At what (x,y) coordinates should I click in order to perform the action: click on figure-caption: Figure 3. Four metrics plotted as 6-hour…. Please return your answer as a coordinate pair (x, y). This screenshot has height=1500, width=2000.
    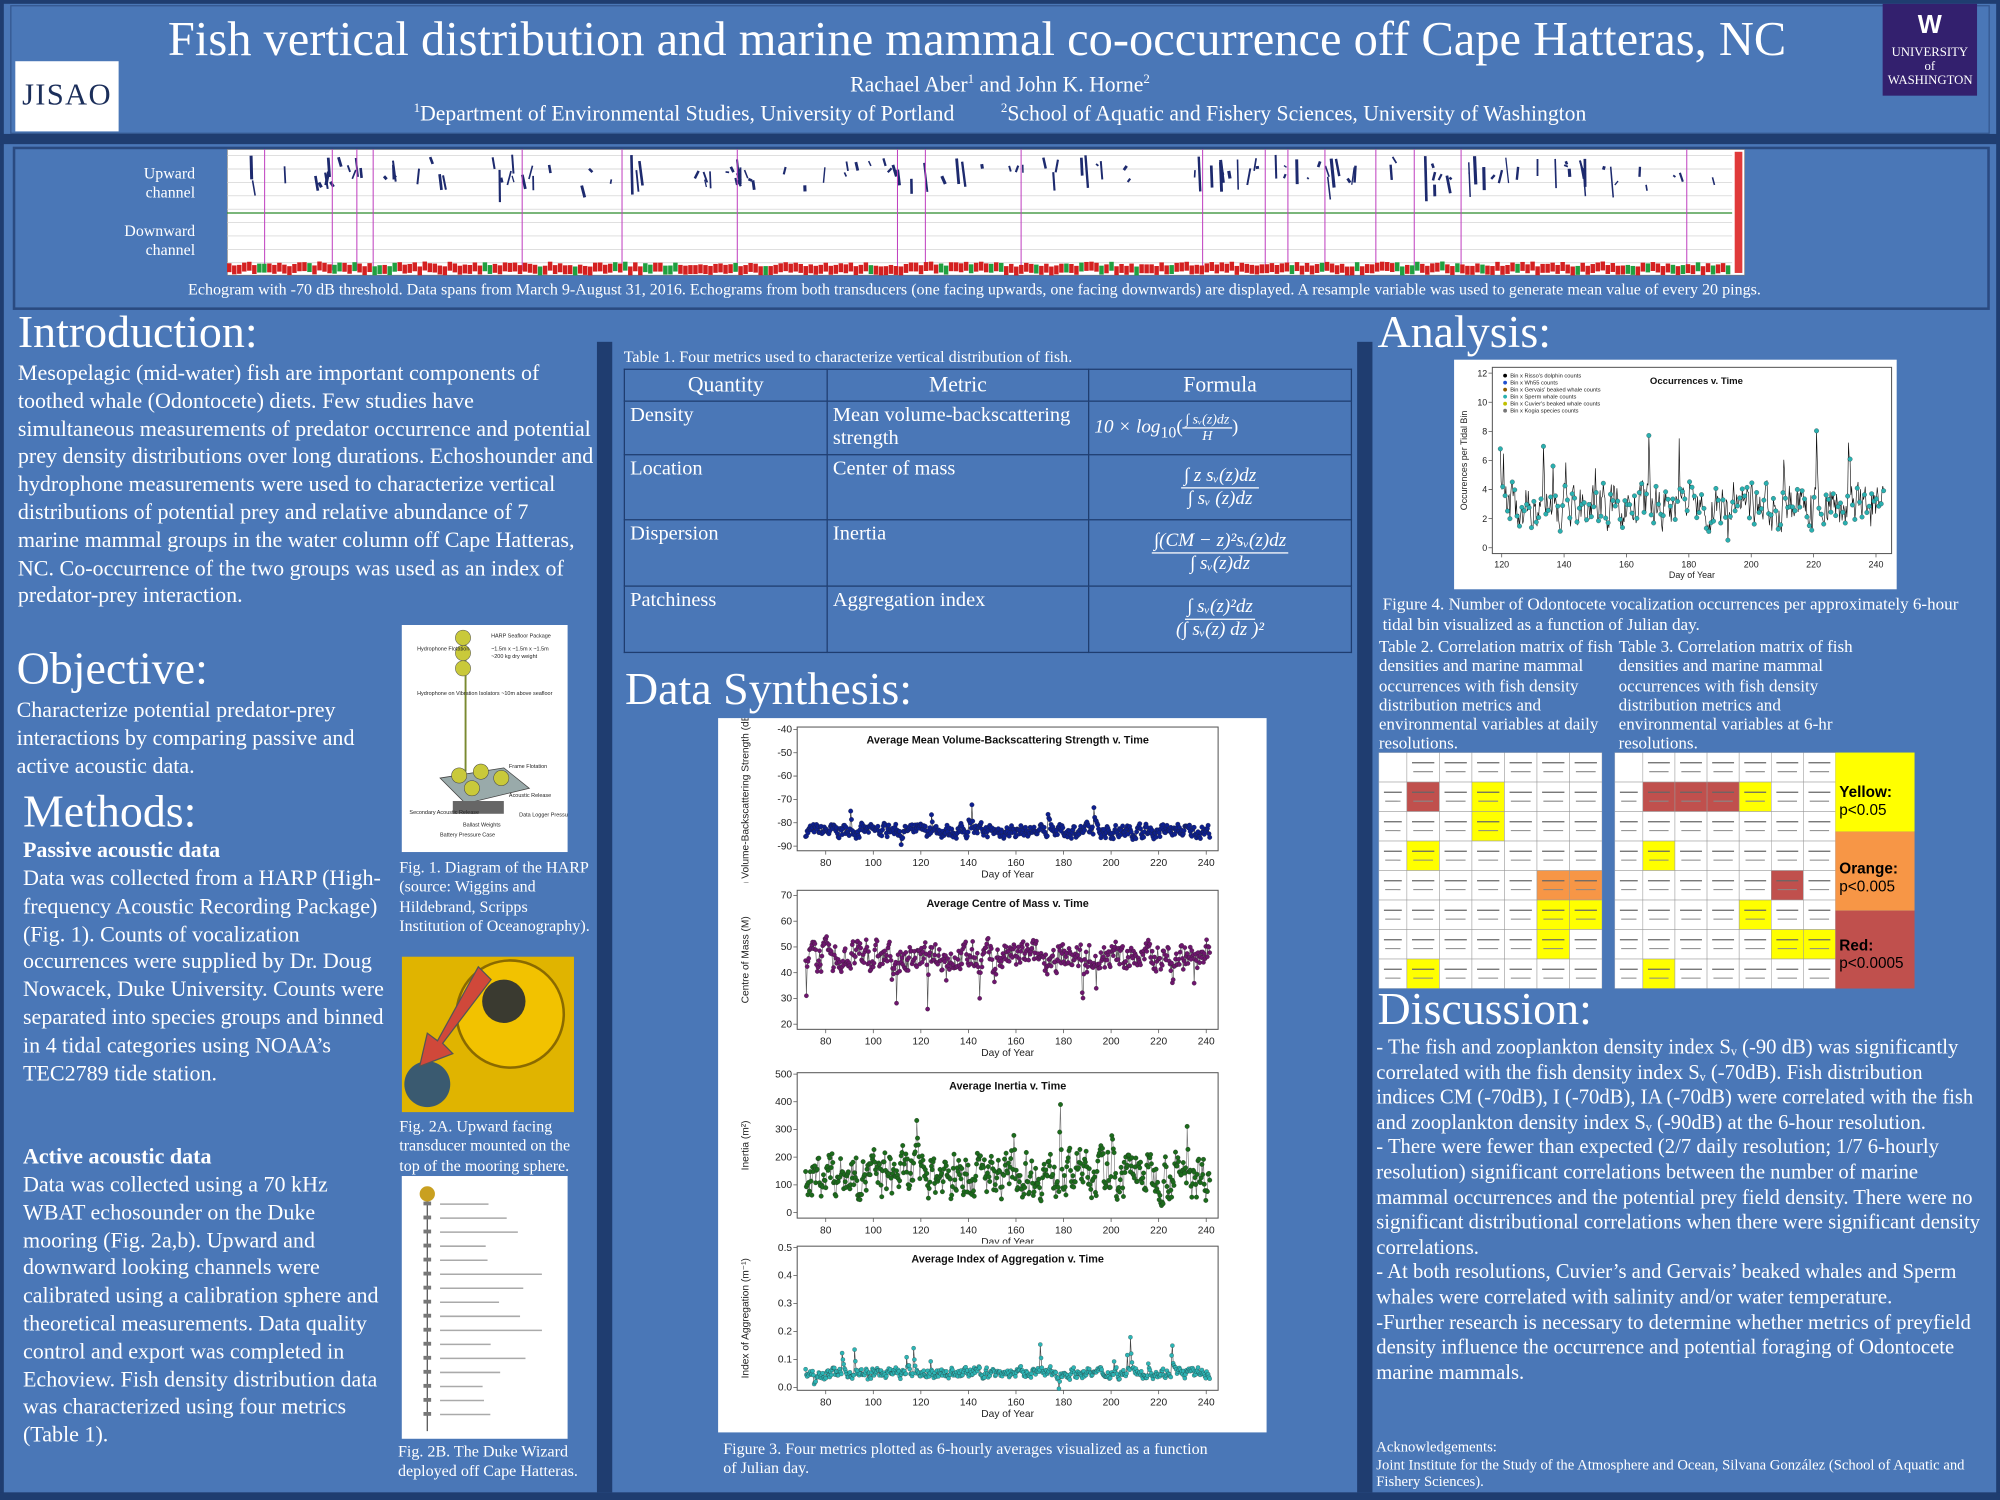
    Looking at the image, I should click on (965, 1459).